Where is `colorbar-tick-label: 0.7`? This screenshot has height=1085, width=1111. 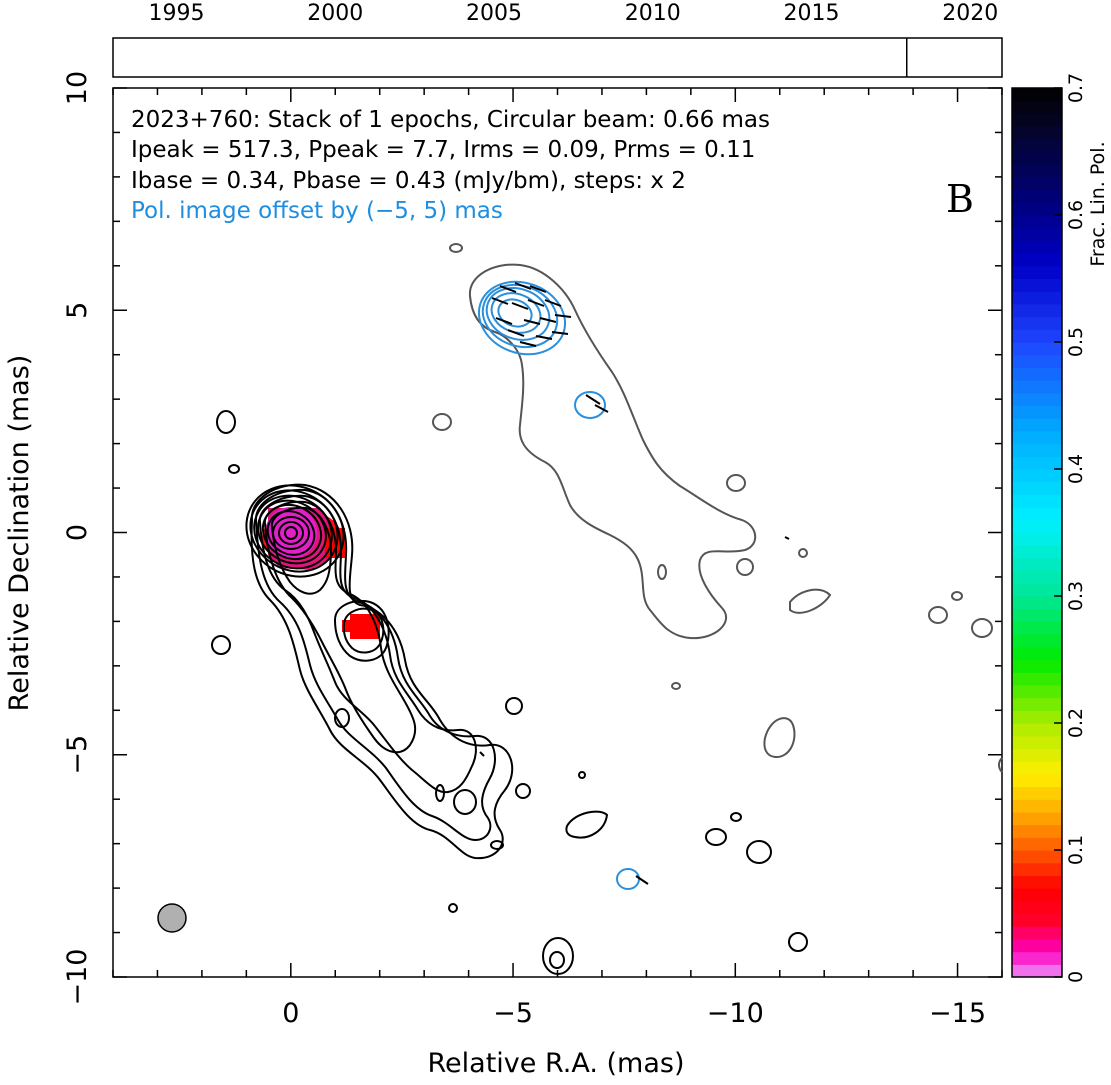 colorbar-tick-label: 0.7 is located at coordinates (1076, 88).